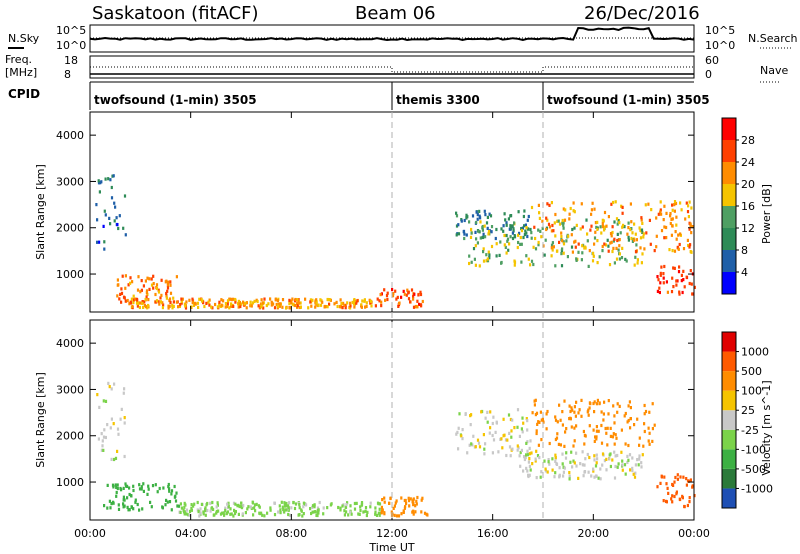  What do you see at coordinates (748, 140) in the screenshot?
I see `colorbar-tick-label: 28` at bounding box center [748, 140].